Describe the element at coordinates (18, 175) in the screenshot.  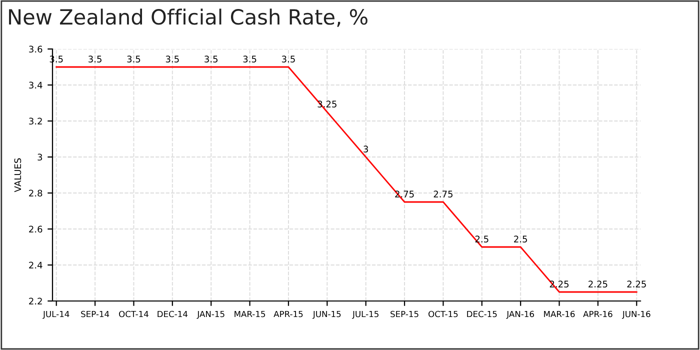
I see `y-axis-title: VALUES` at that location.